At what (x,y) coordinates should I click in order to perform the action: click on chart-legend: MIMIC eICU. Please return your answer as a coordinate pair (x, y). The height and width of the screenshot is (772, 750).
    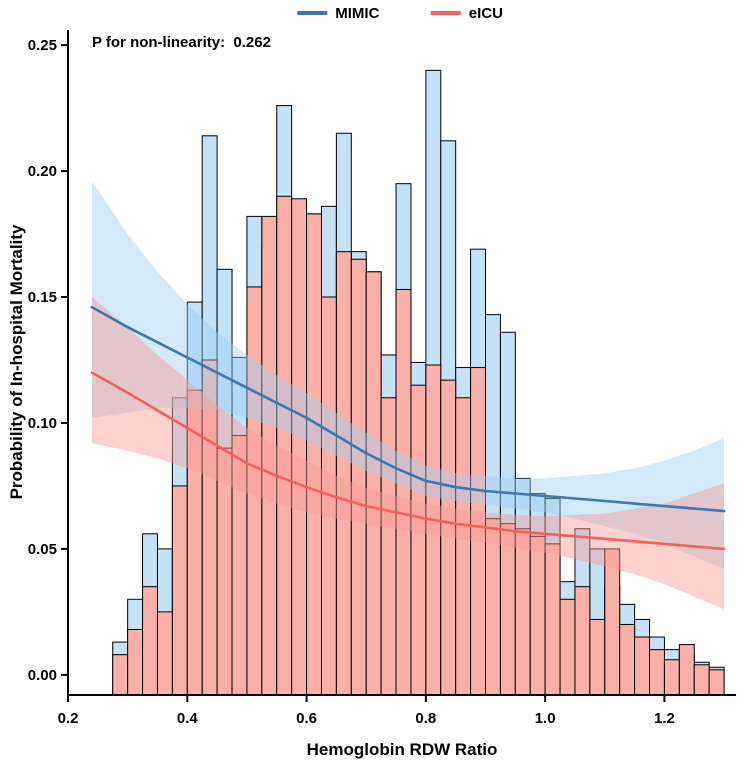
    Looking at the image, I should click on (400, 13).